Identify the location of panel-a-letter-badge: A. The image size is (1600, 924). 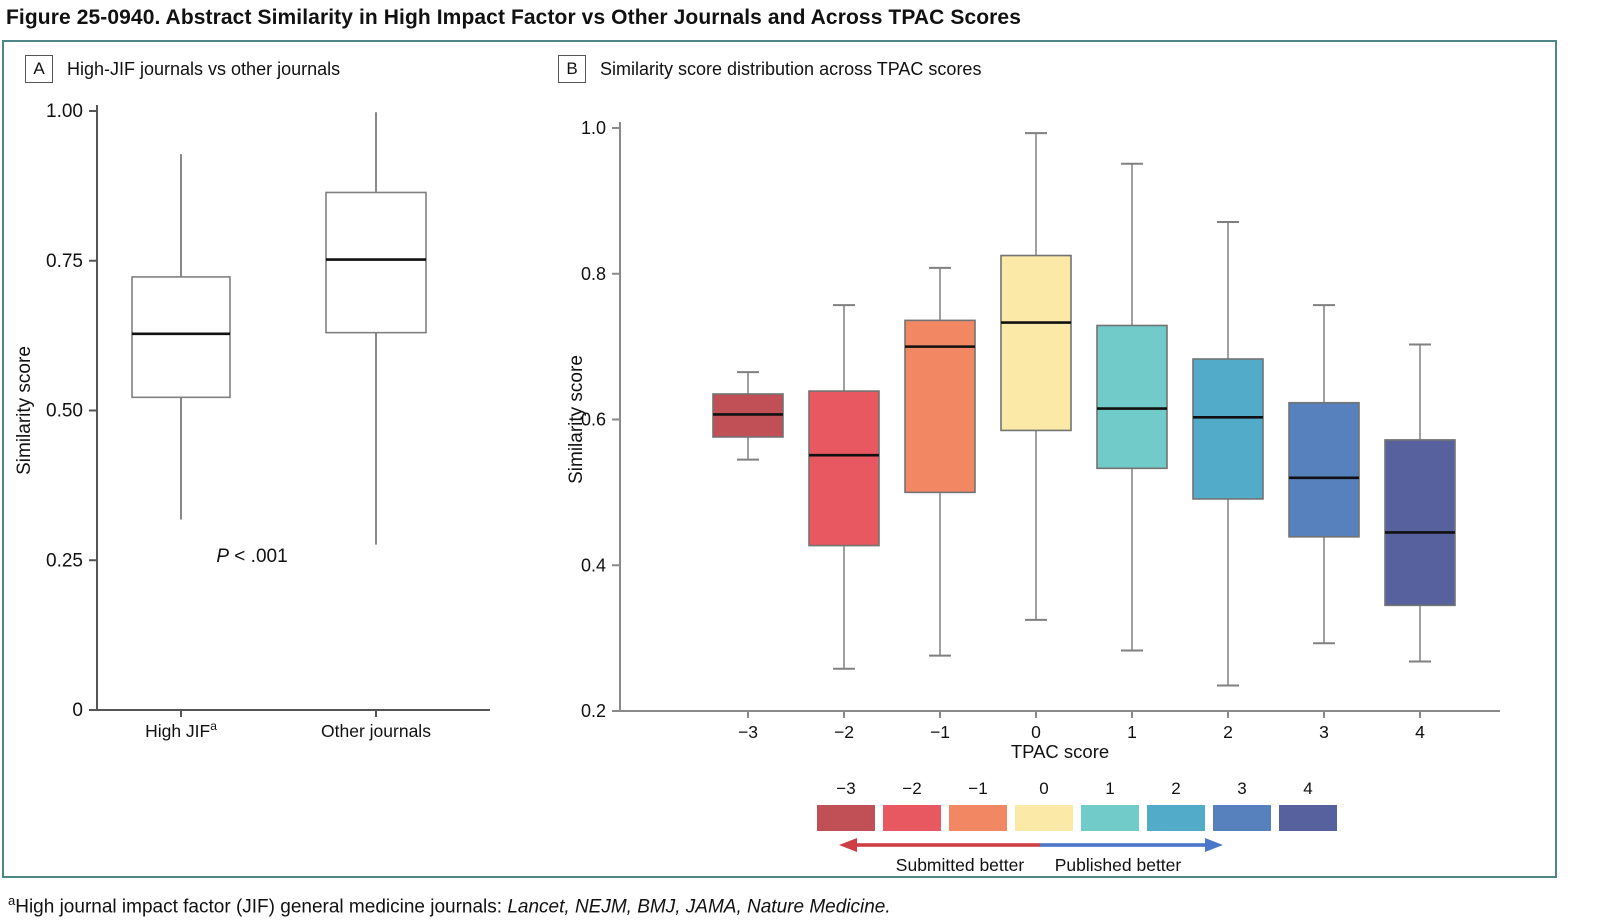
(39, 69).